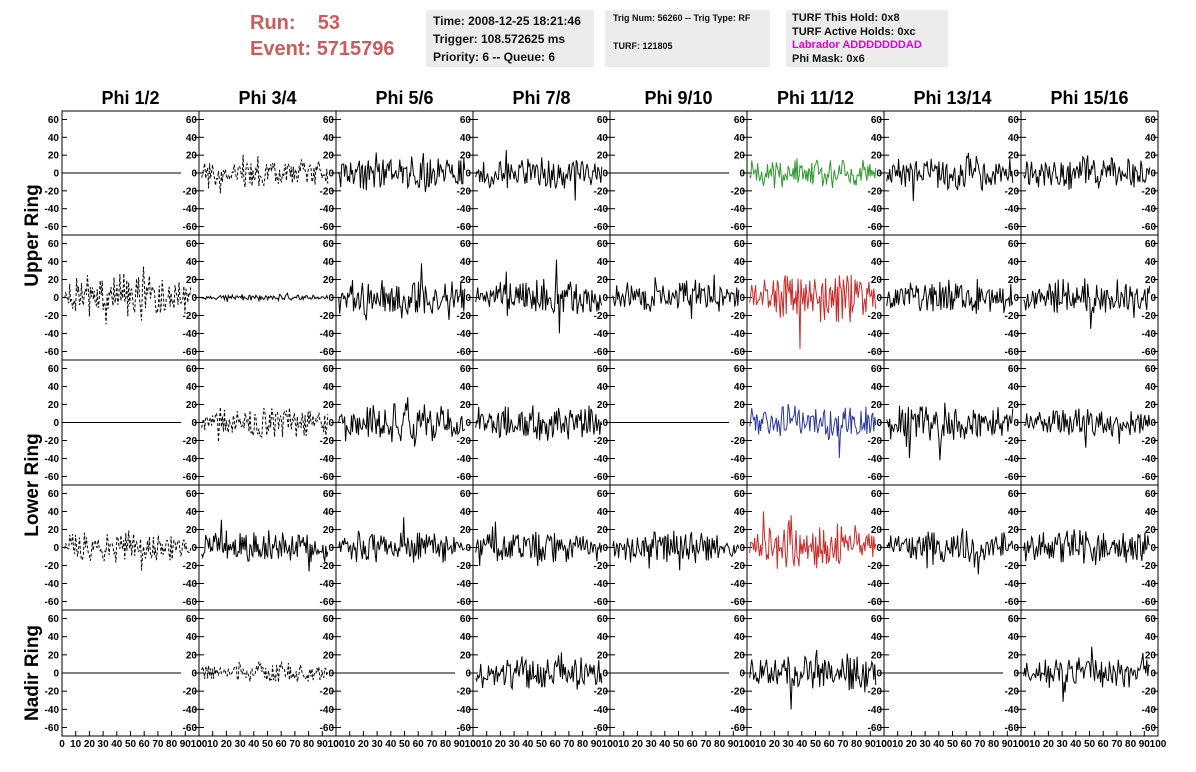  Describe the element at coordinates (952, 98) in the screenshot. I see `column-title: Phi 13/14` at that location.